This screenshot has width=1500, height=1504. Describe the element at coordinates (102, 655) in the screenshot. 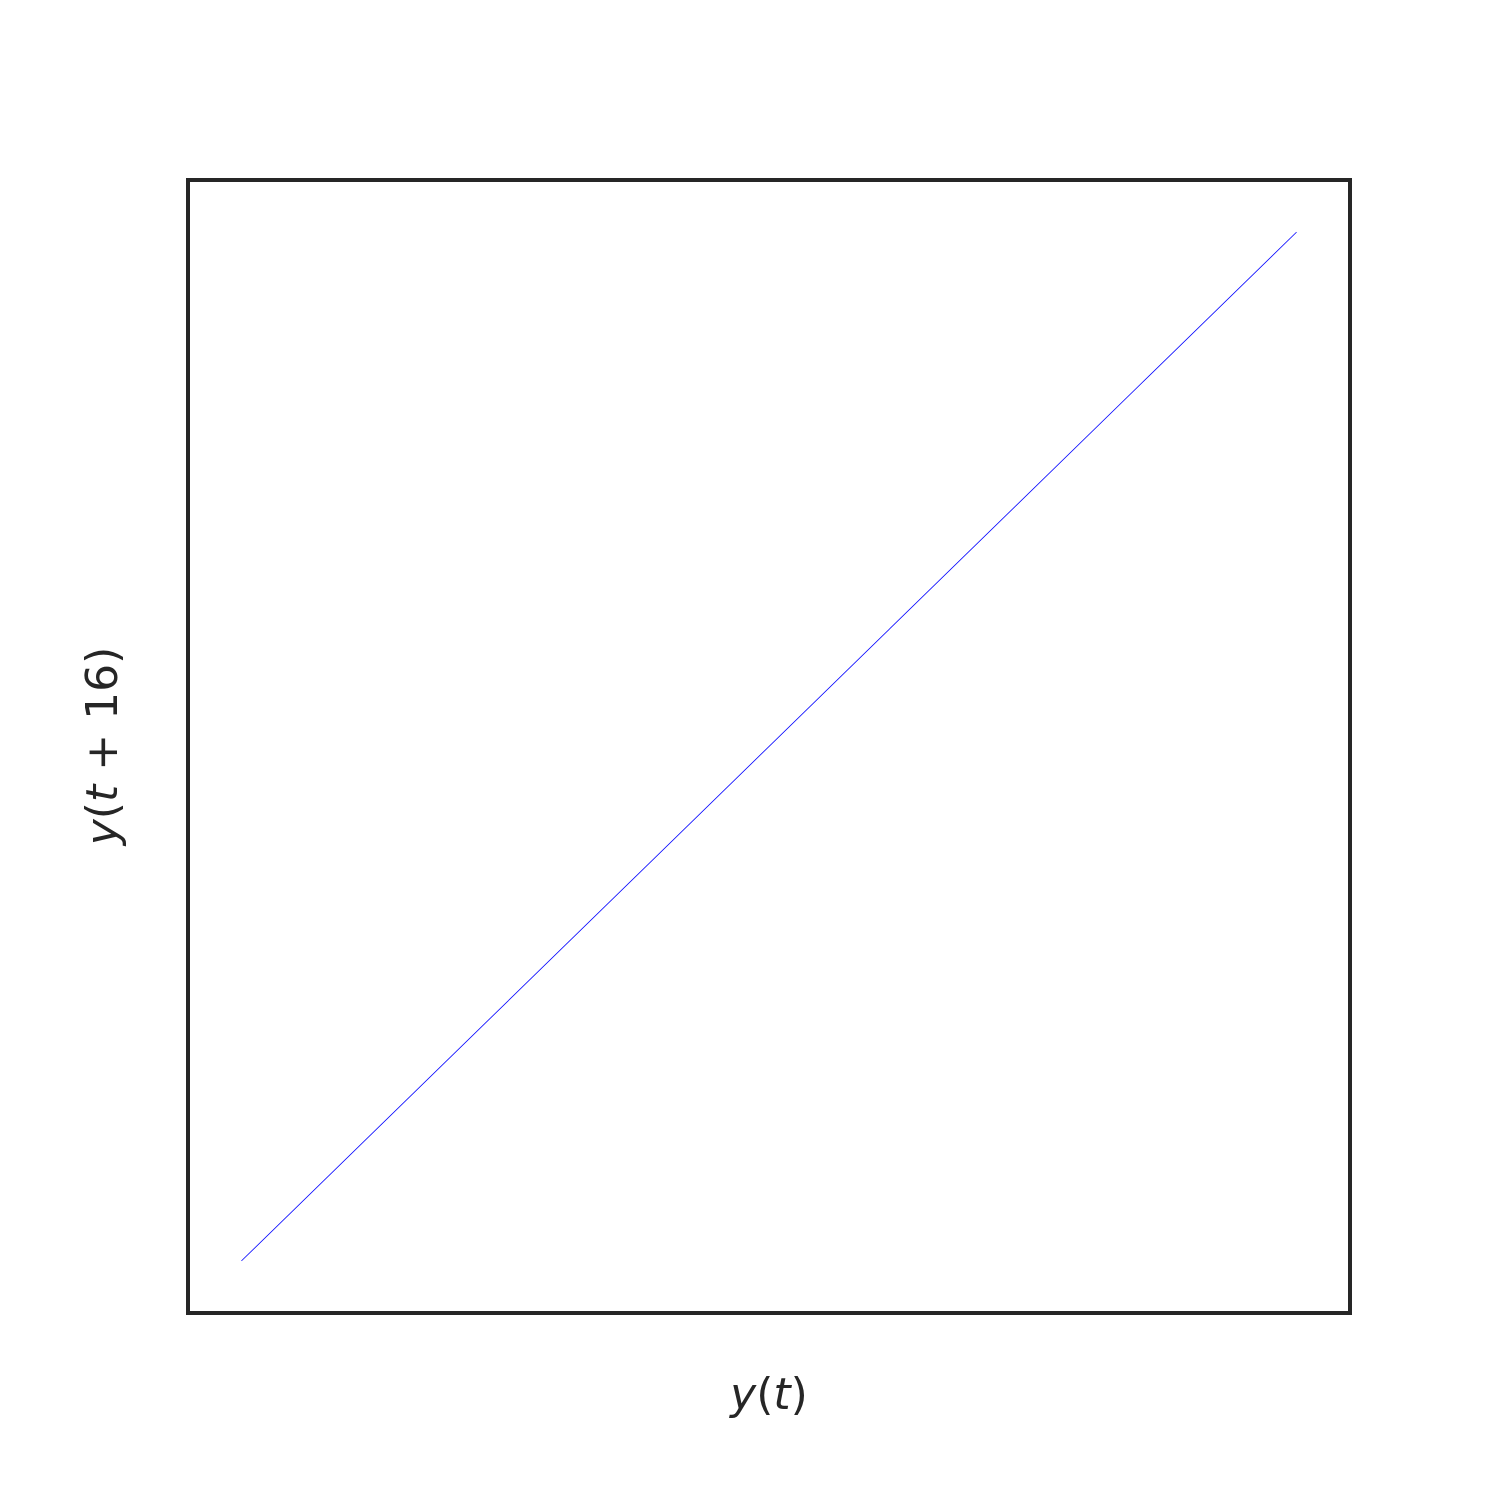

I see `y-axis-label-close-paren: )` at that location.